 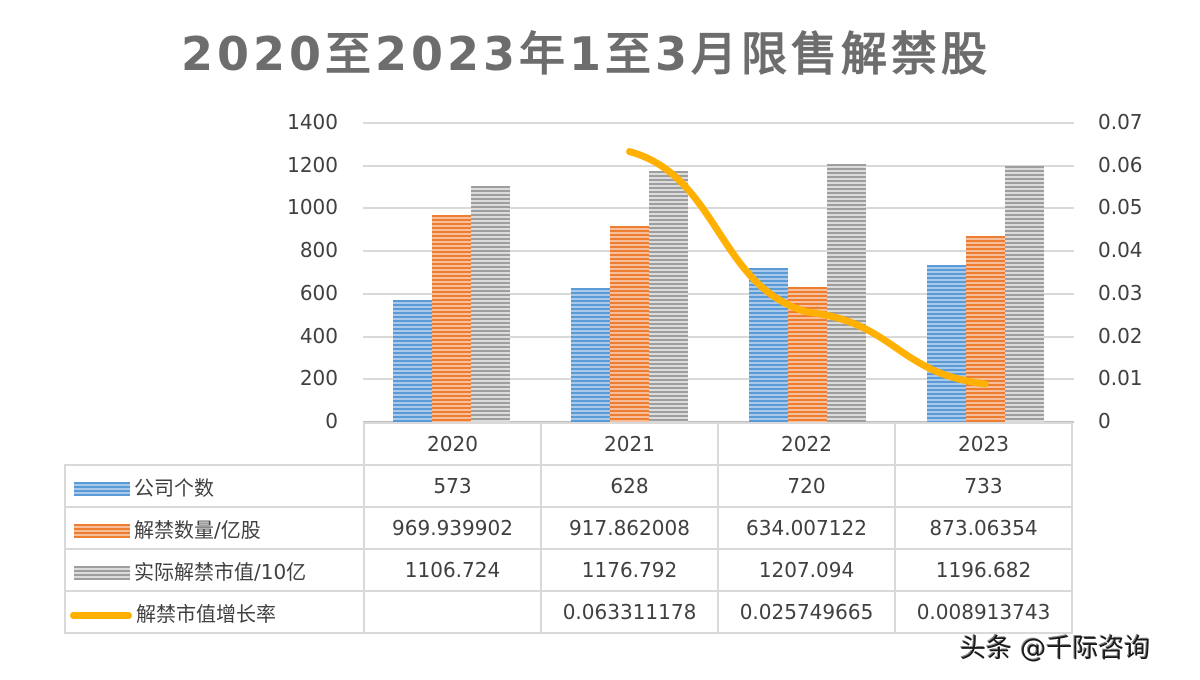 What do you see at coordinates (629, 570) in the screenshot?
I see `table-cell: 1176.792` at bounding box center [629, 570].